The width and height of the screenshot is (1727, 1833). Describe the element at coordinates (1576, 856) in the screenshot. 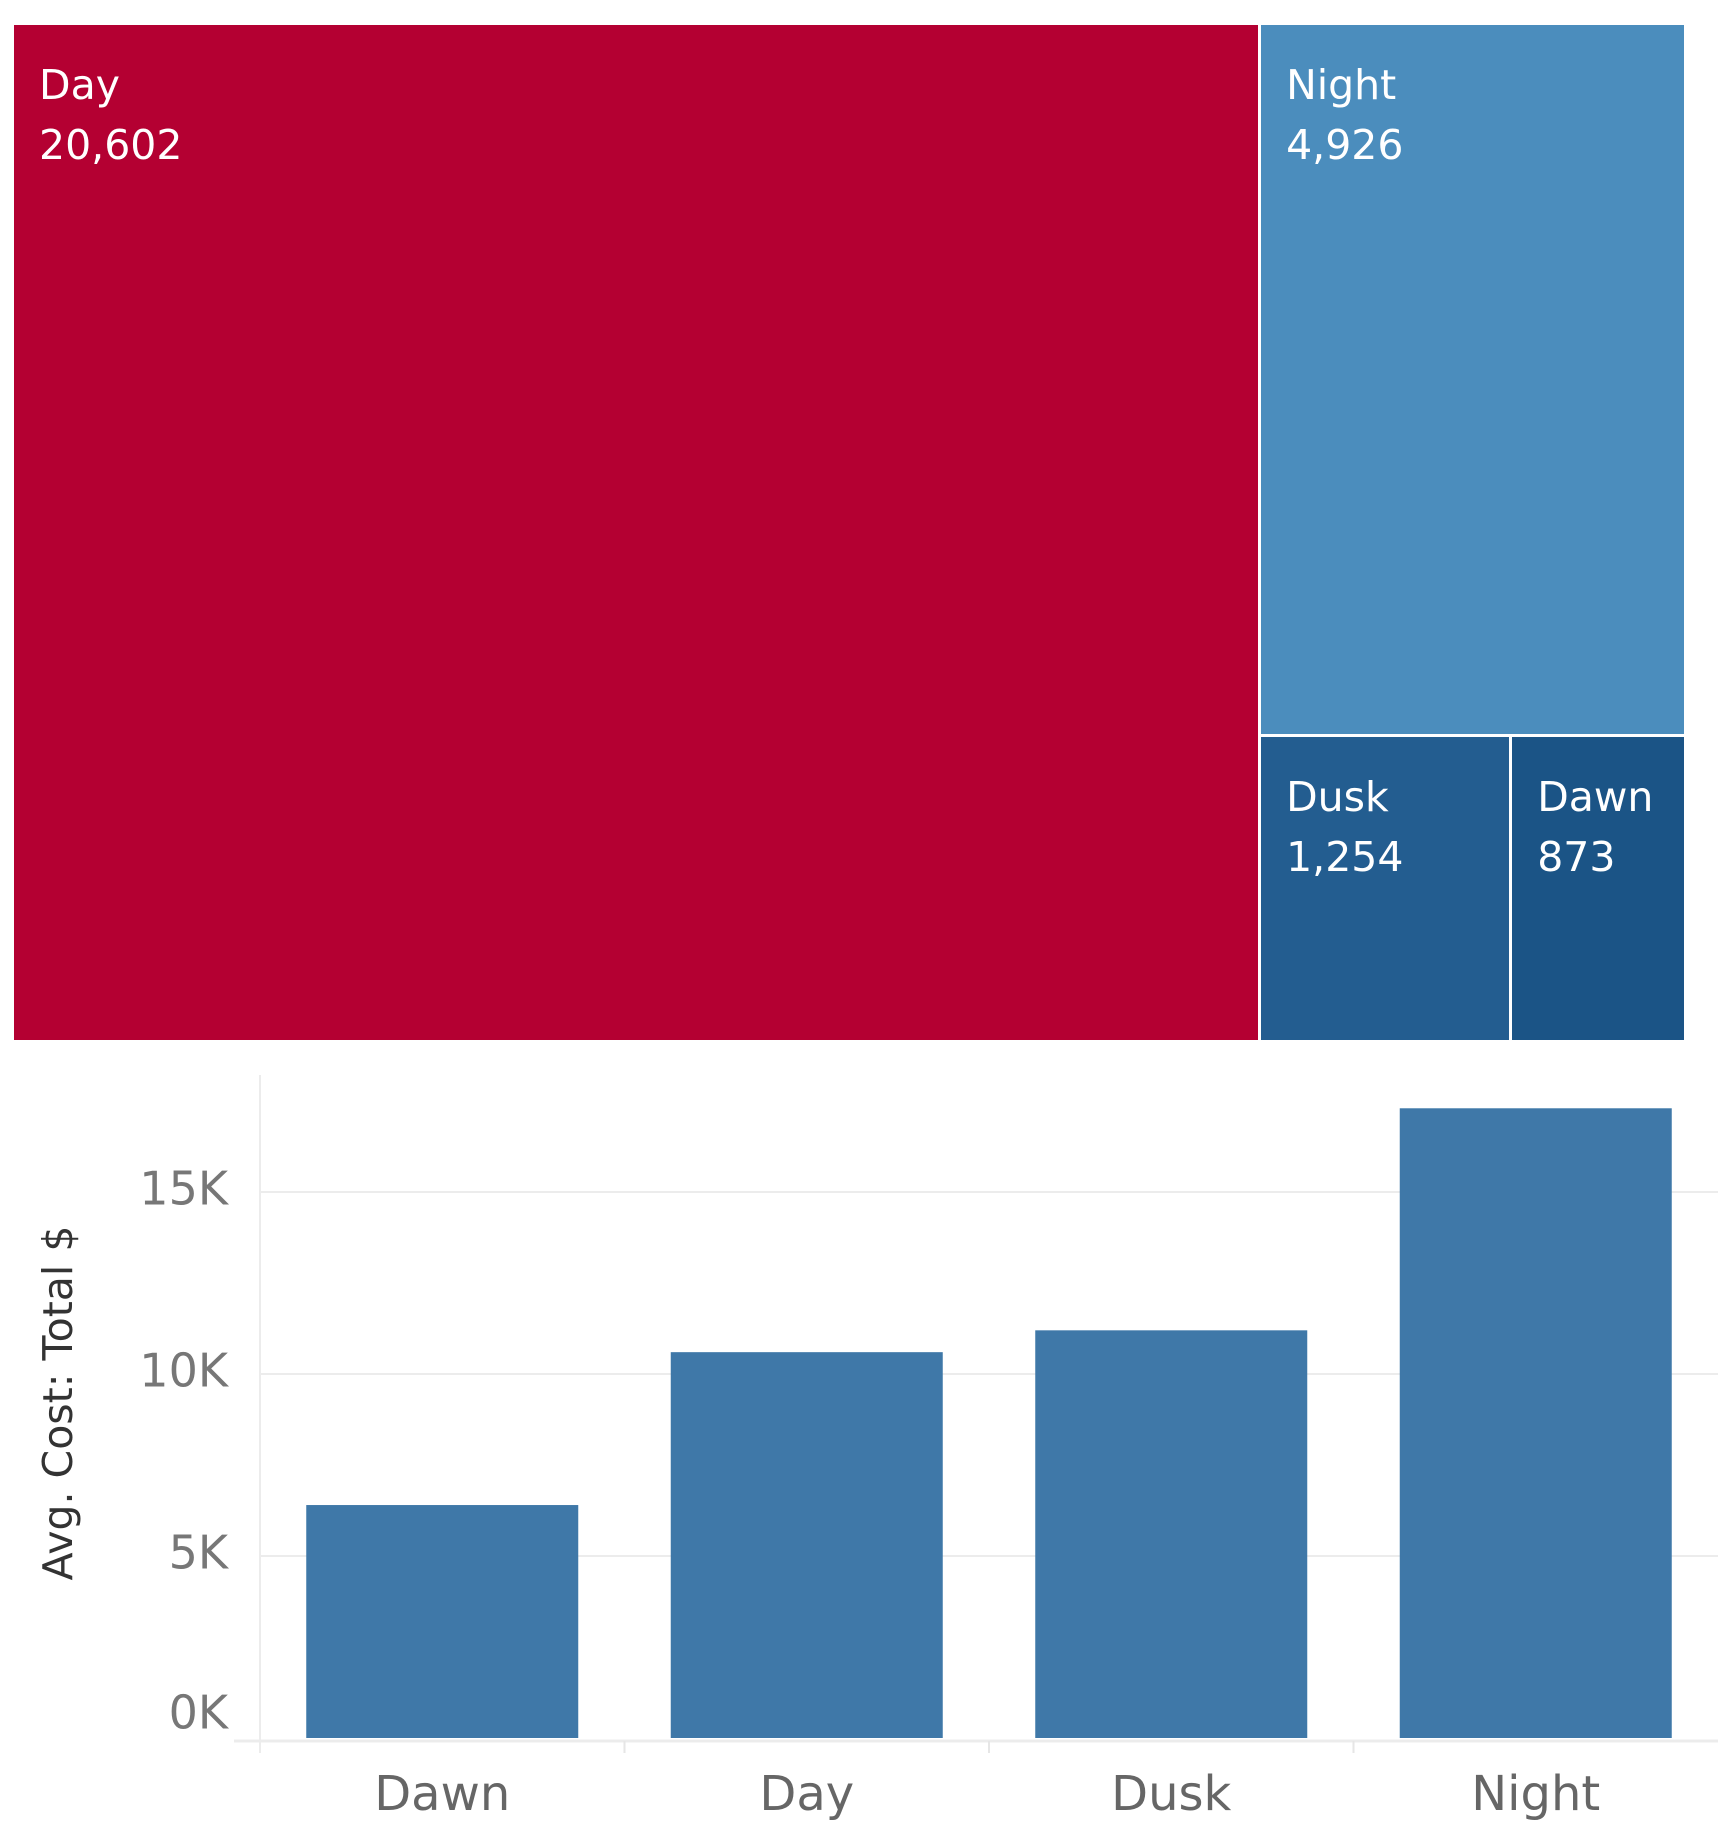

I see `tile-value: 873` at that location.